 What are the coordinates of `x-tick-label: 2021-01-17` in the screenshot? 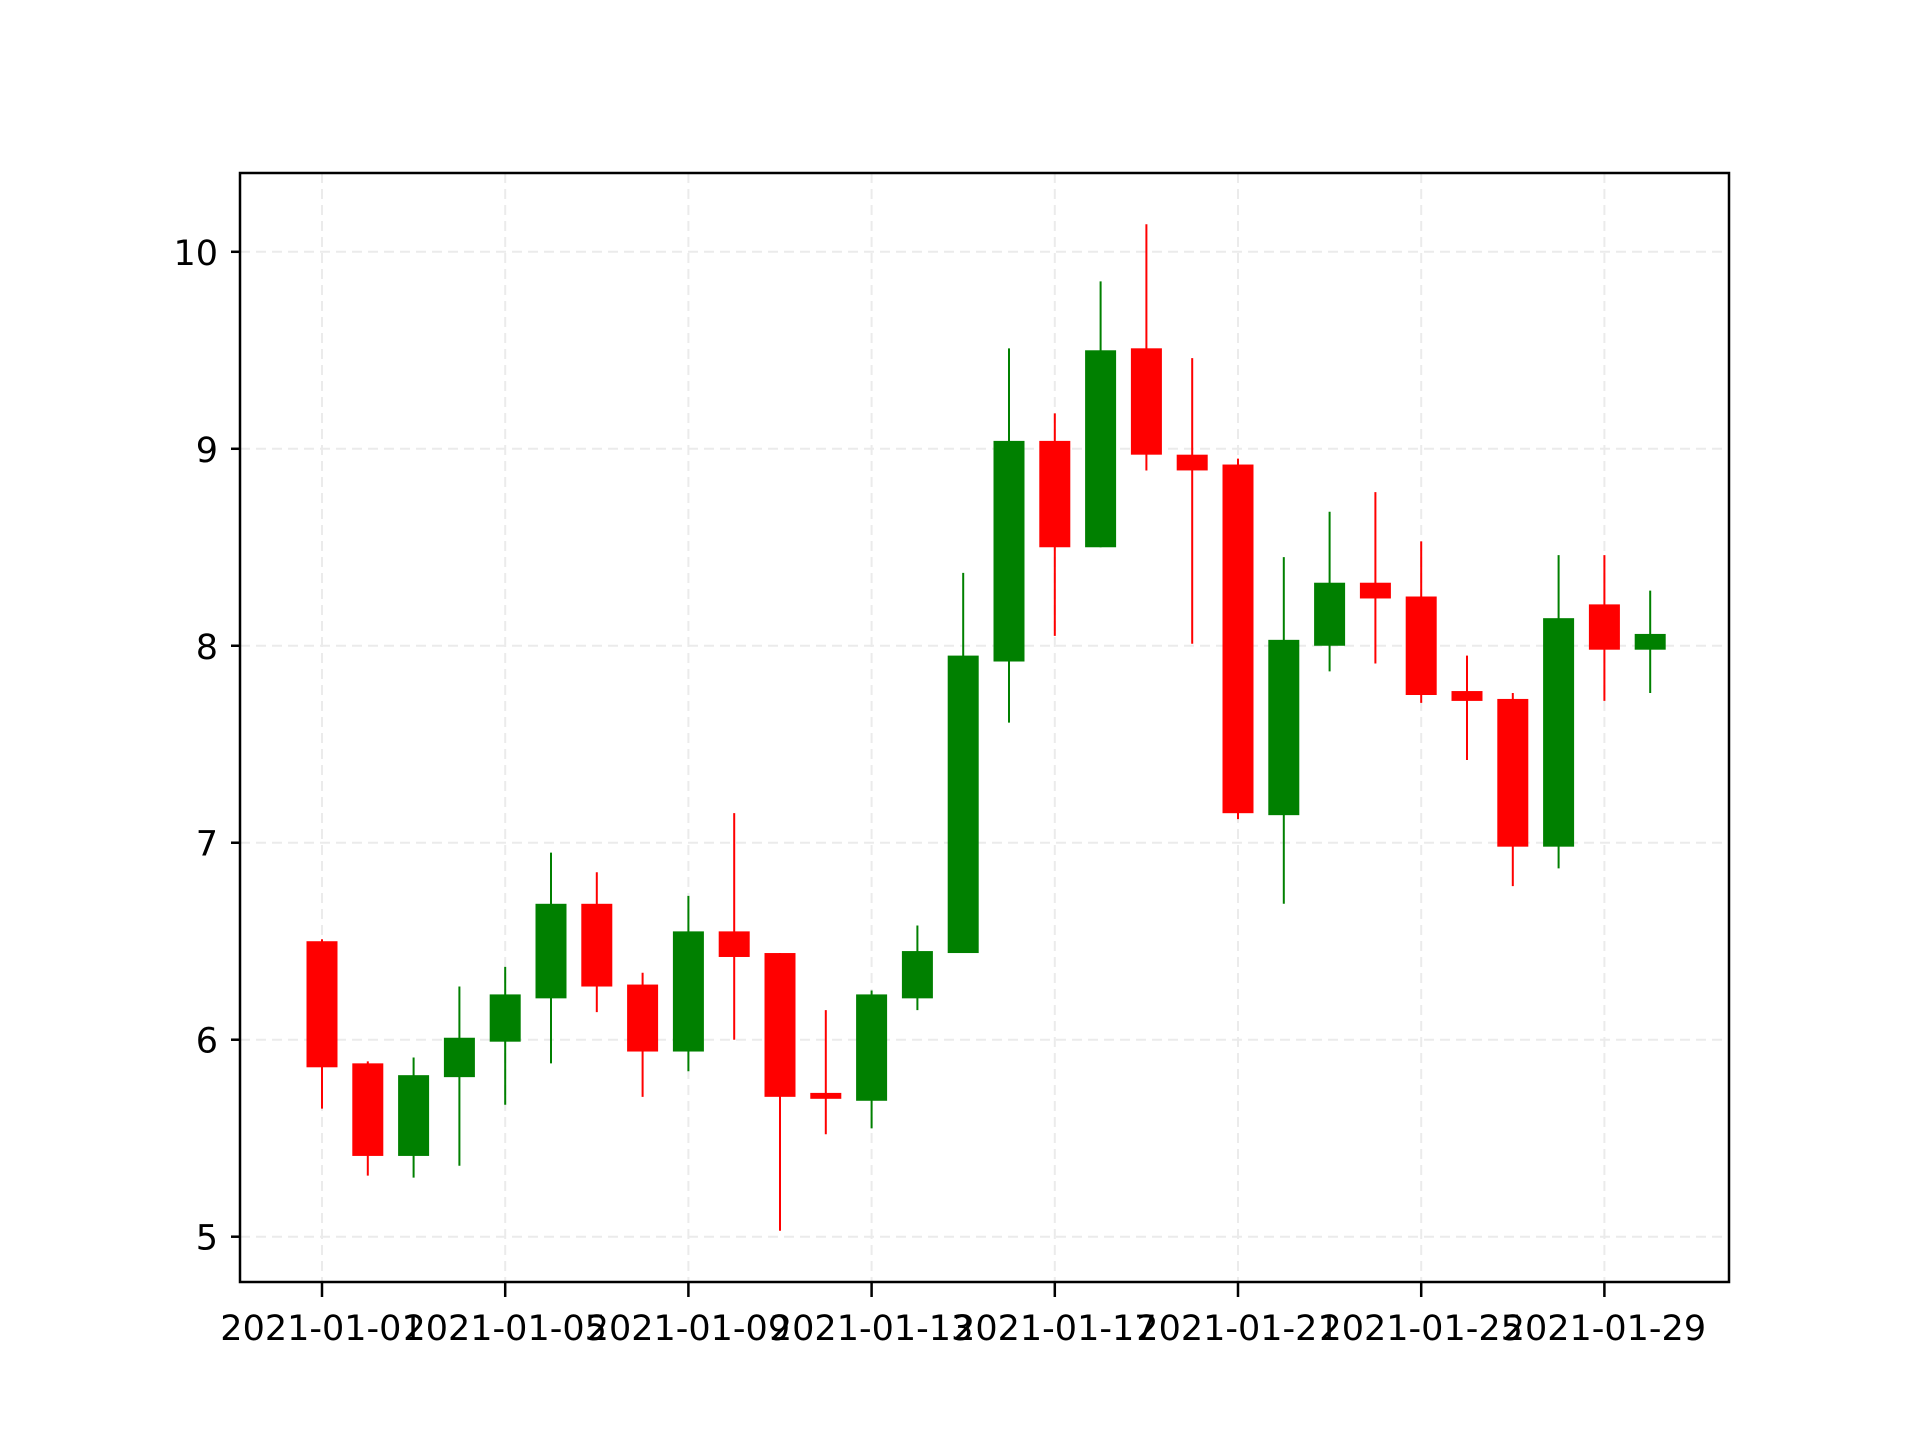 It's located at (1054, 1329).